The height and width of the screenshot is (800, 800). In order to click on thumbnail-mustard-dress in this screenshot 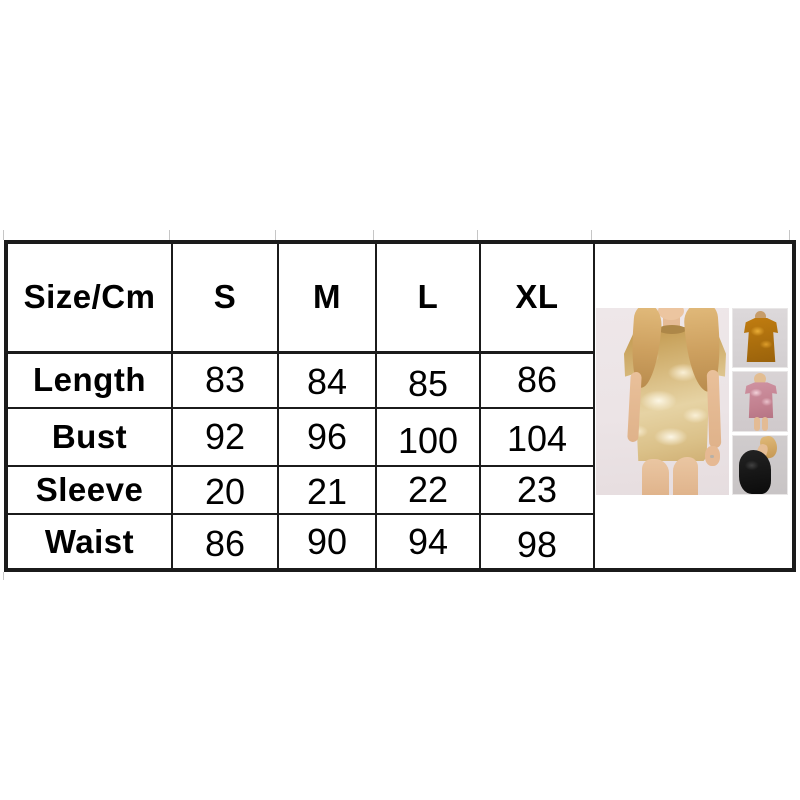, I will do `click(760, 338)`.